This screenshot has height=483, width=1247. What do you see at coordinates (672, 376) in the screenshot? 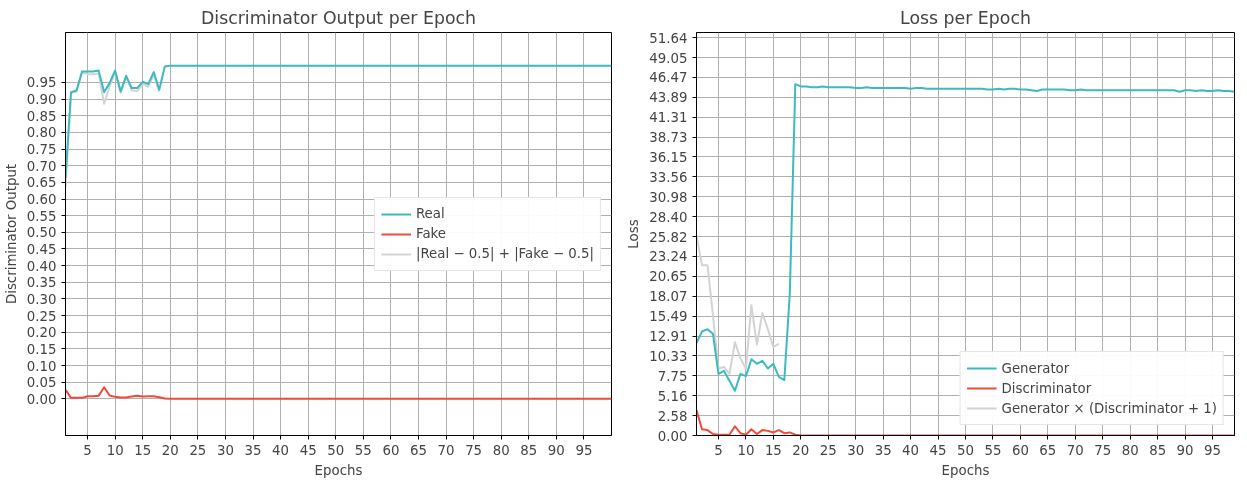
I see `y-tick-label: 7.75` at bounding box center [672, 376].